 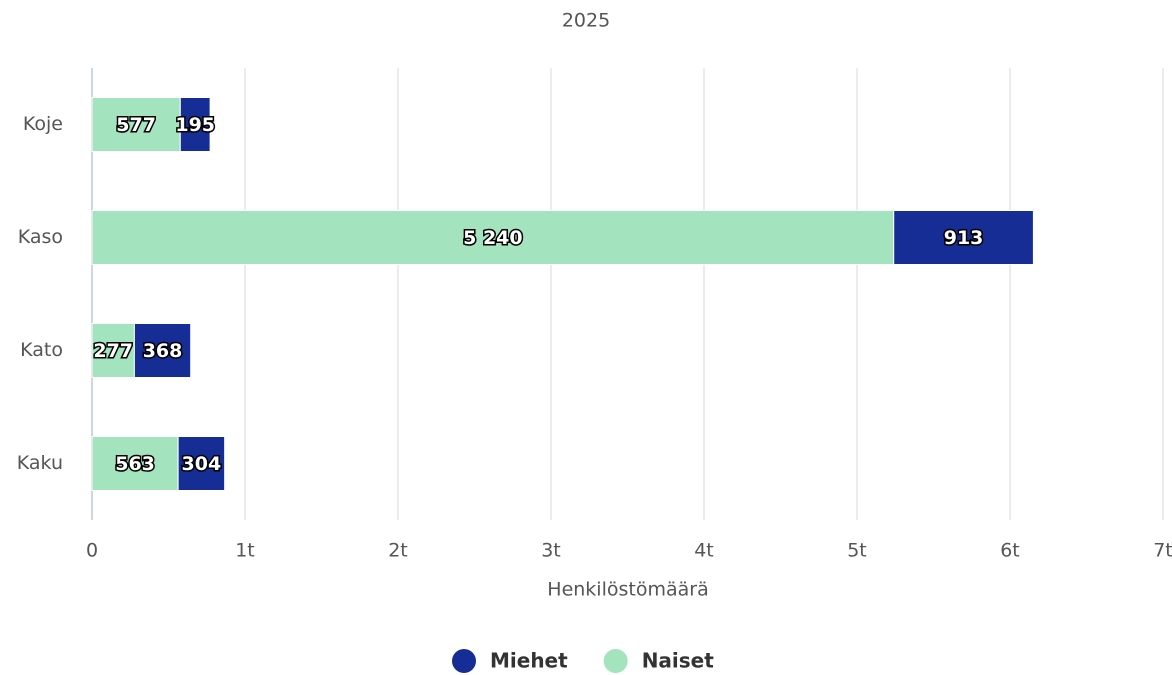 I want to click on legend-label: Naiset, so click(x=678, y=661).